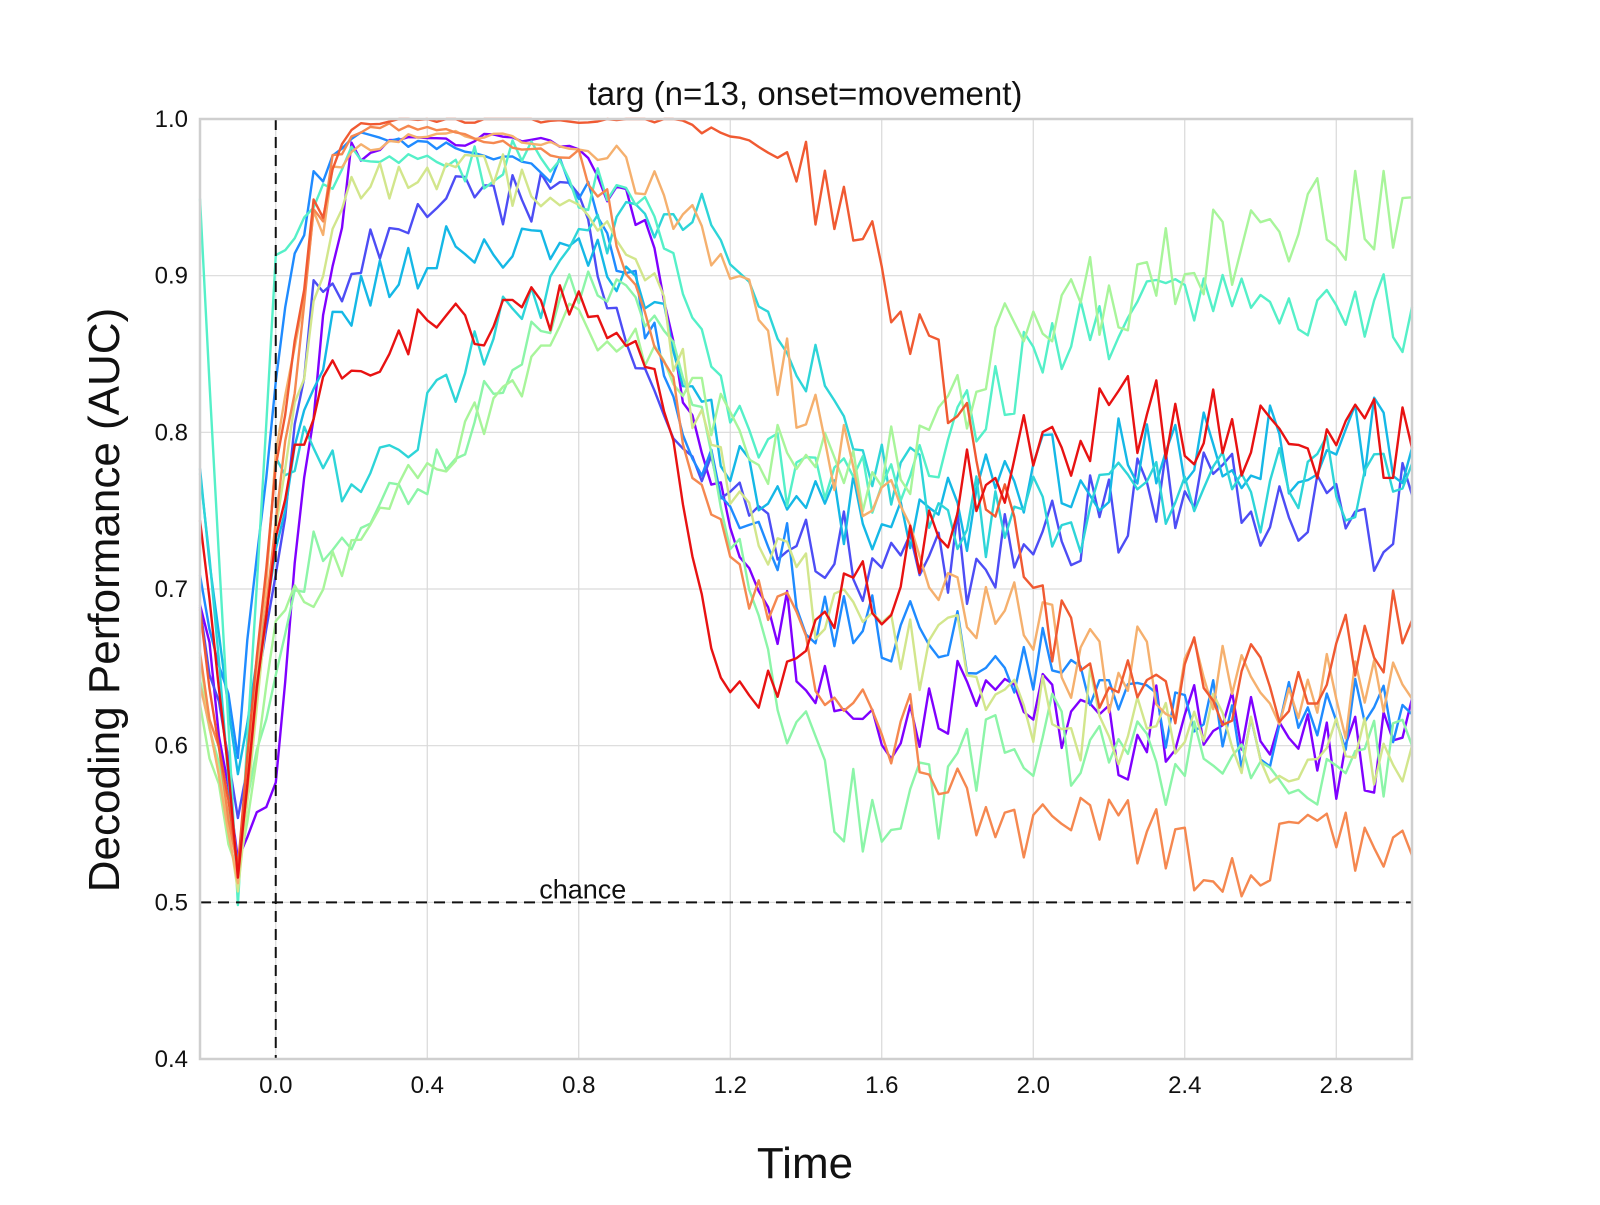  What do you see at coordinates (582, 889) in the screenshot?
I see `chance-label: chance` at bounding box center [582, 889].